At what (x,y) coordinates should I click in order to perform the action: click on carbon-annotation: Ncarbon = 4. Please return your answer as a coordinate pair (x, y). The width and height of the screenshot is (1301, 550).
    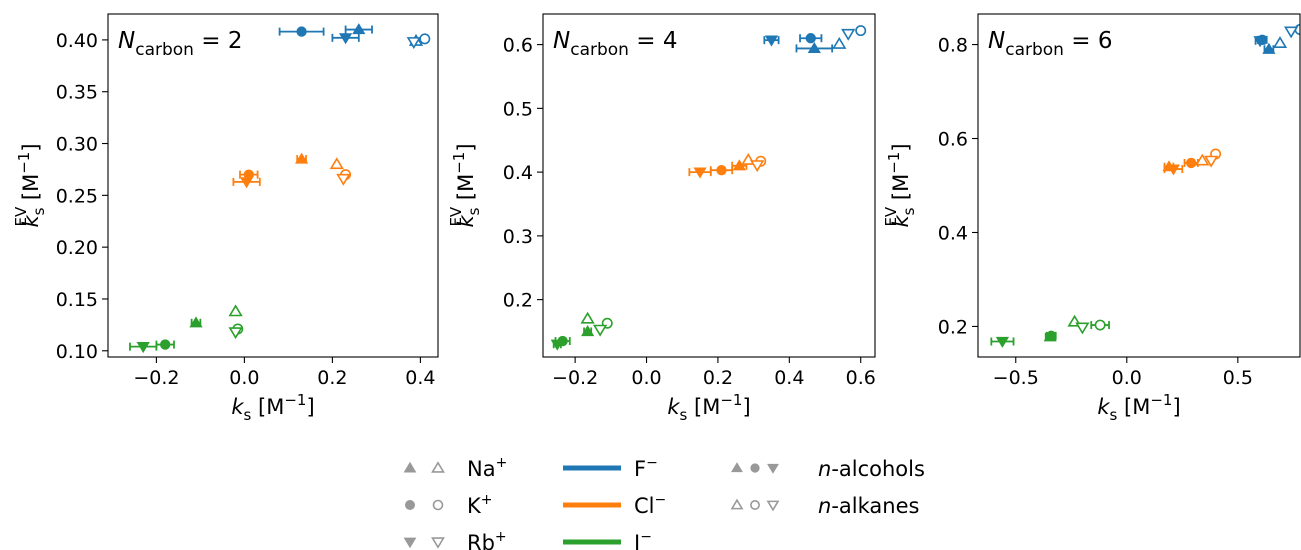
    Looking at the image, I should click on (615, 44).